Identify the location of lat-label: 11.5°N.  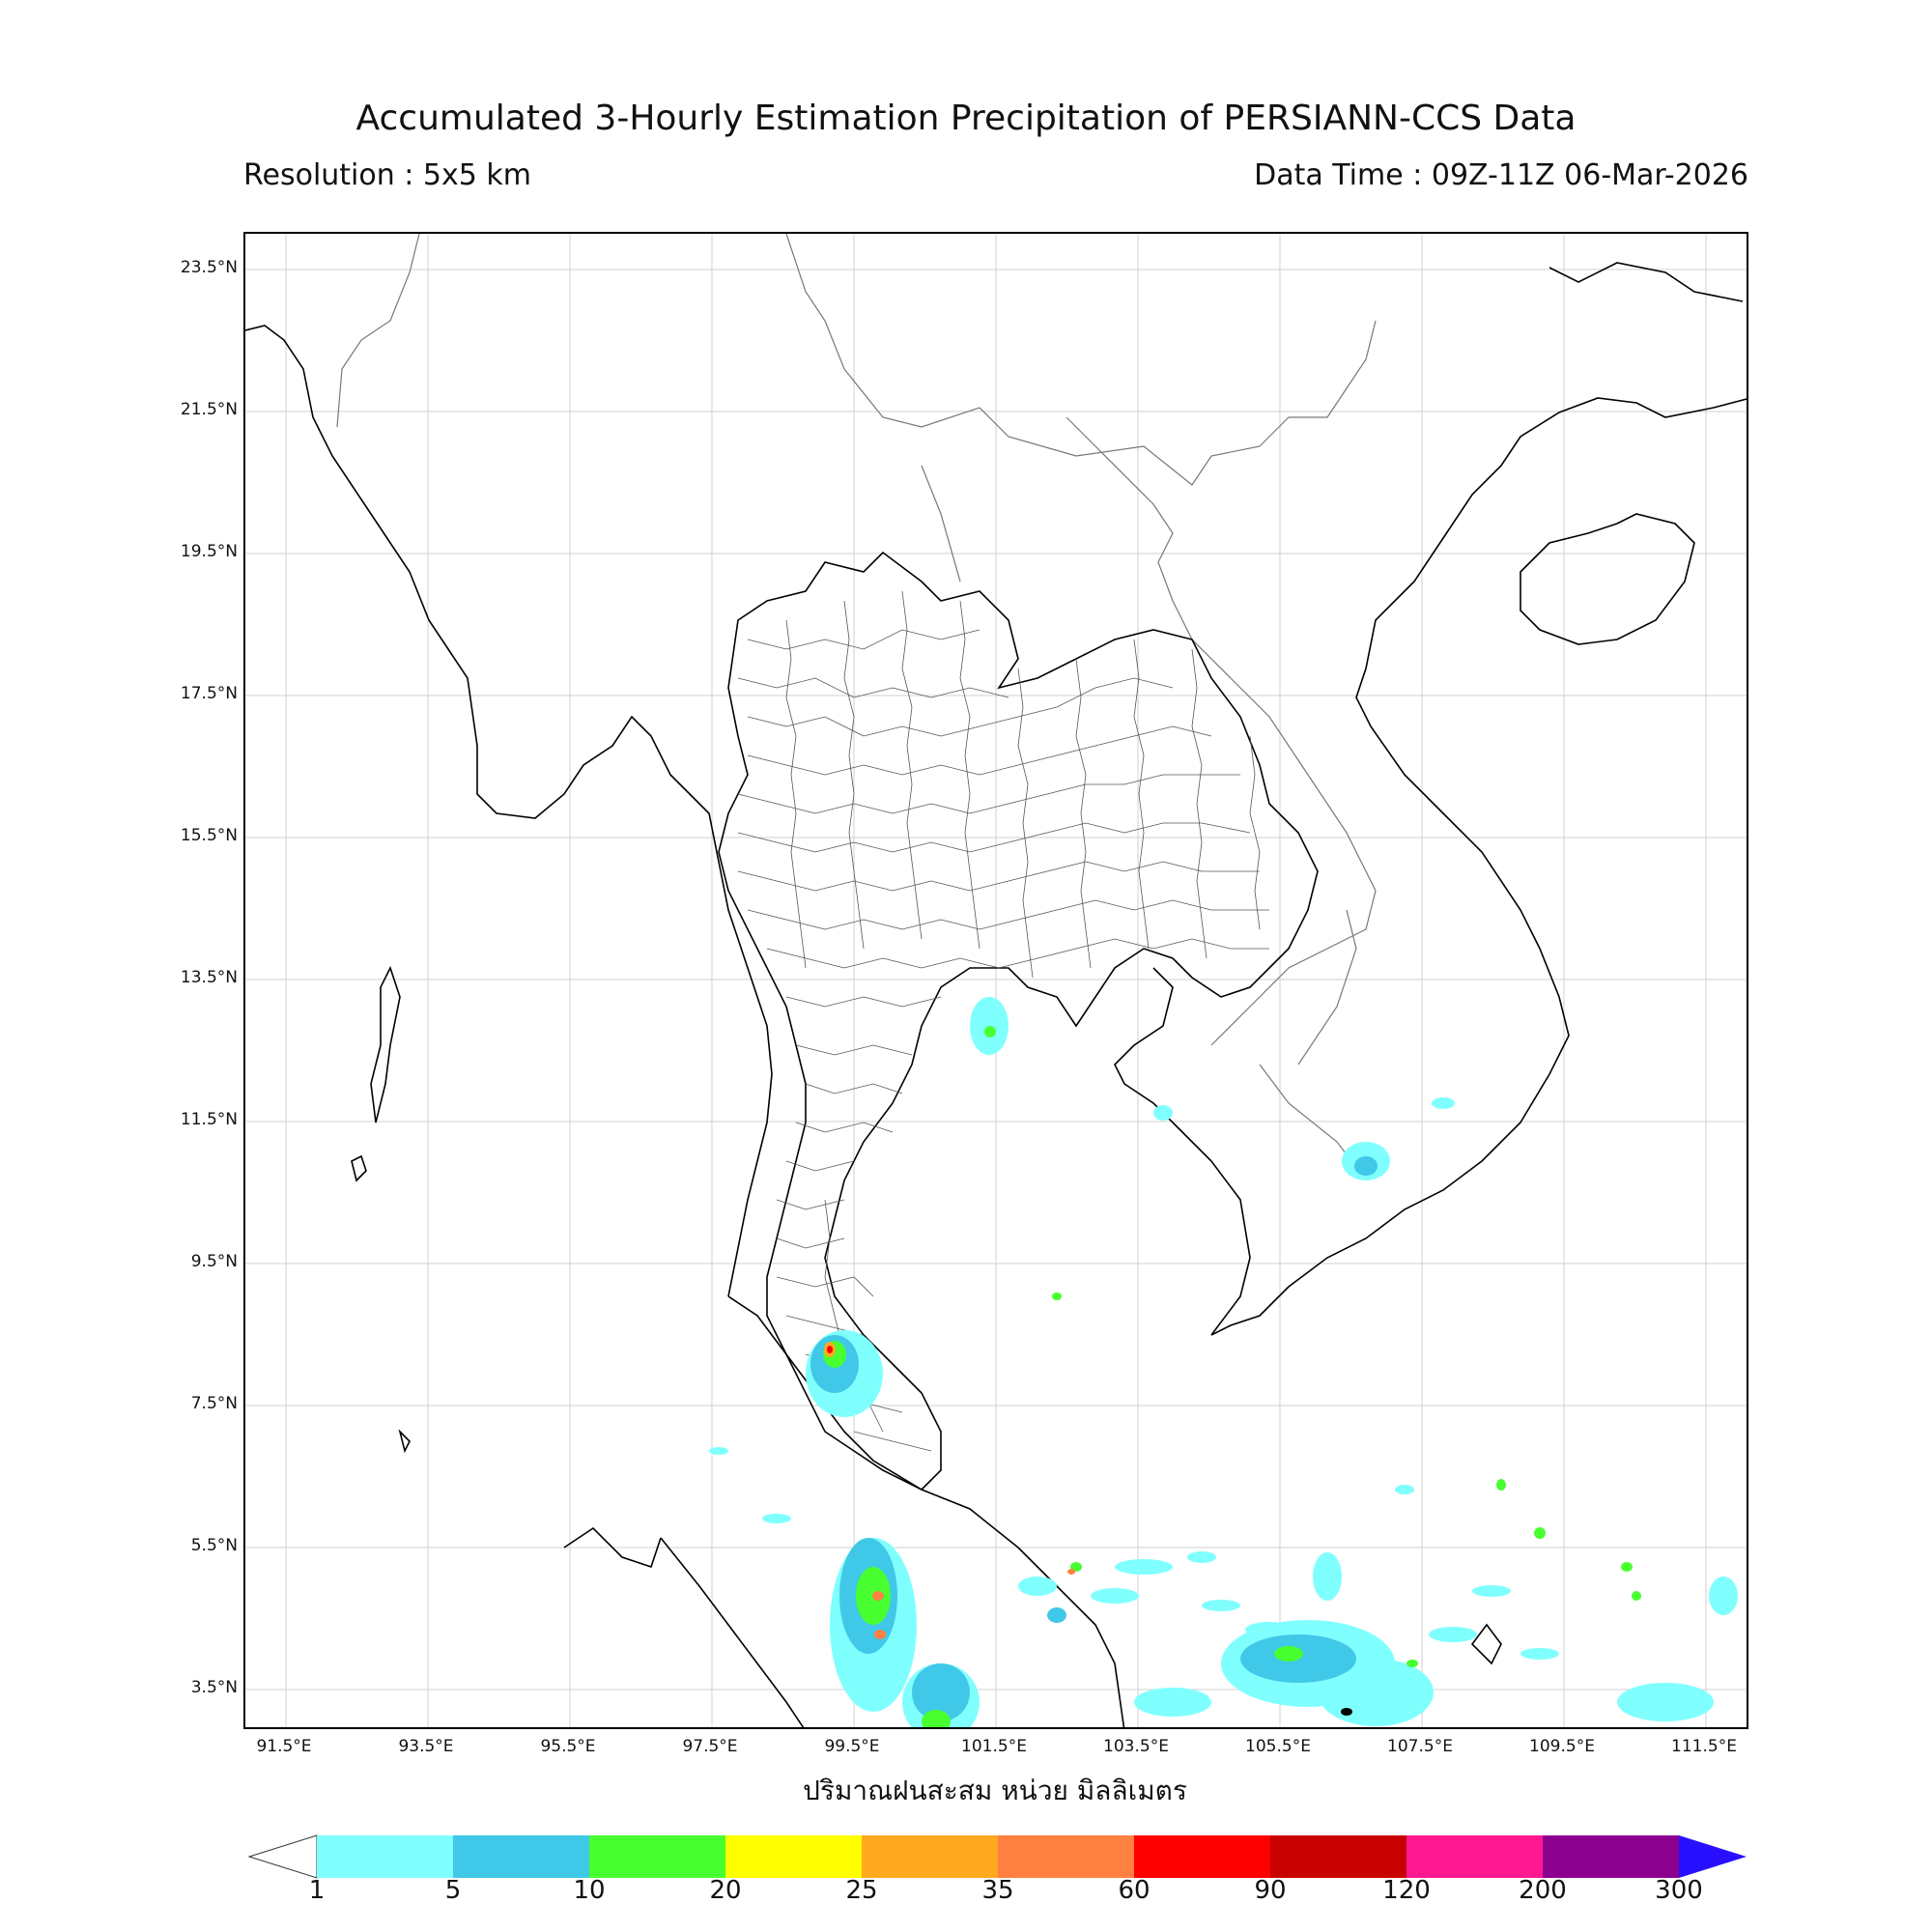
(209, 1119).